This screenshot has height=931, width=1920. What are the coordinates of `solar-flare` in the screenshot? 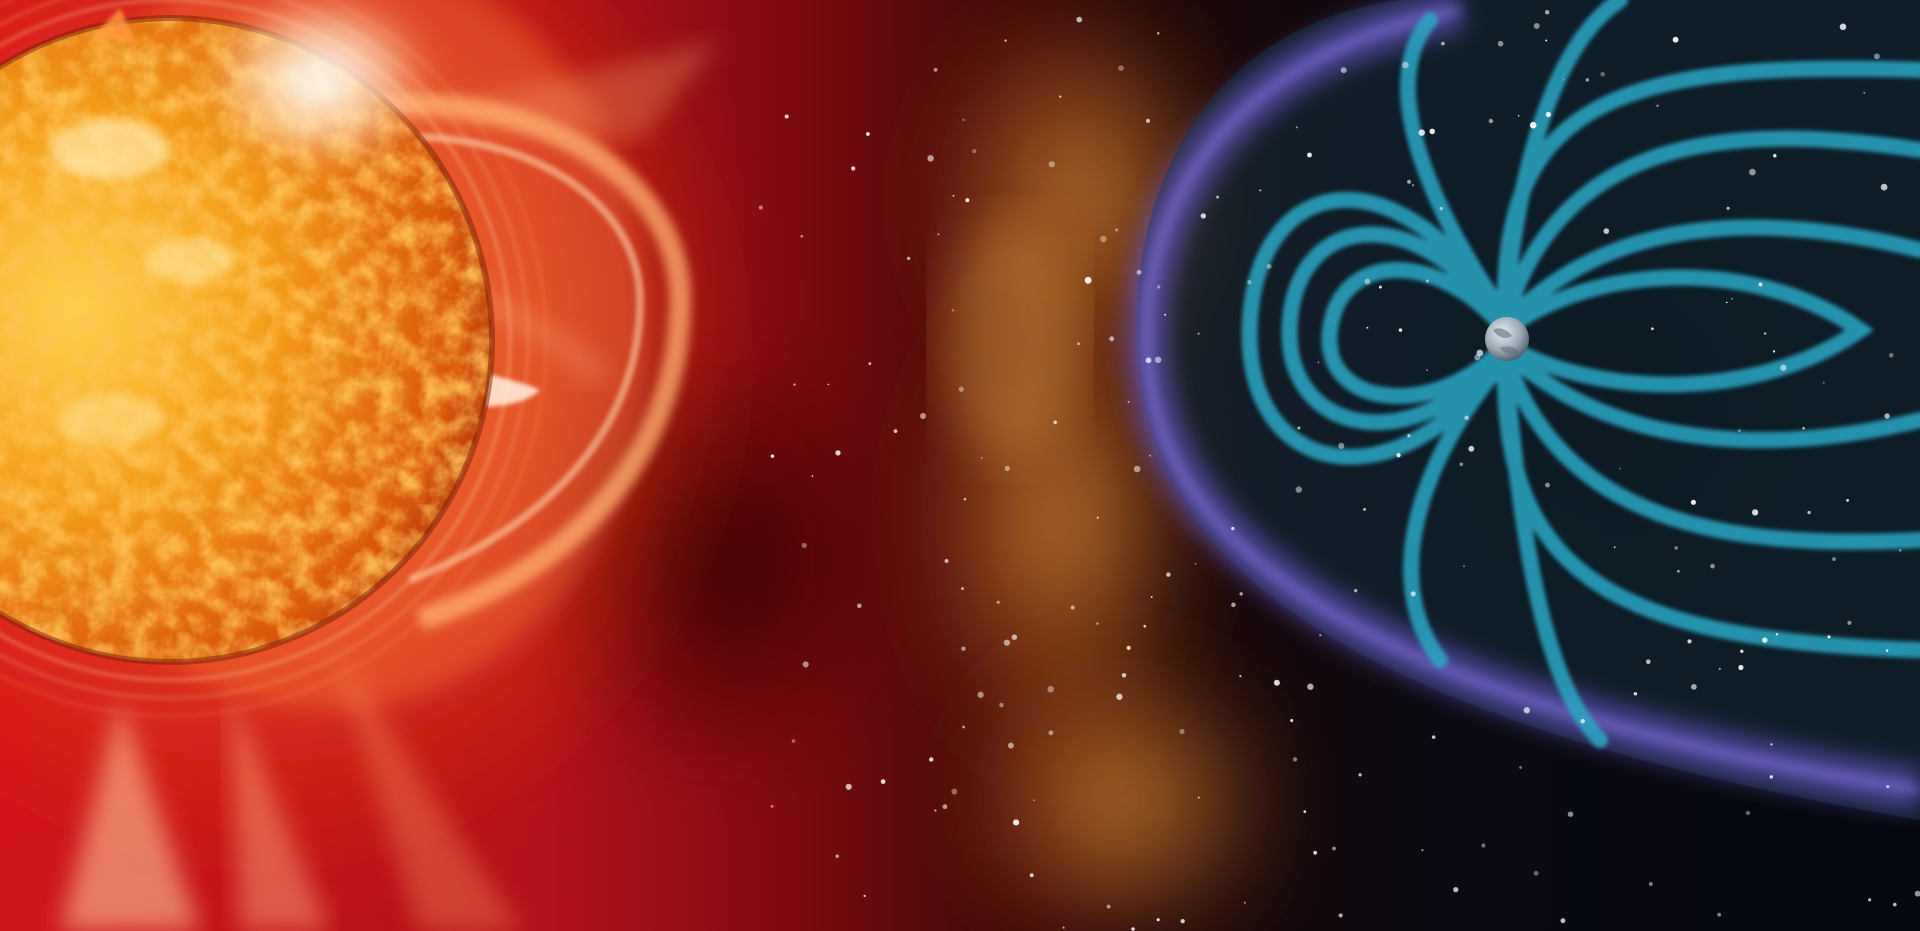 It's located at (320, 87).